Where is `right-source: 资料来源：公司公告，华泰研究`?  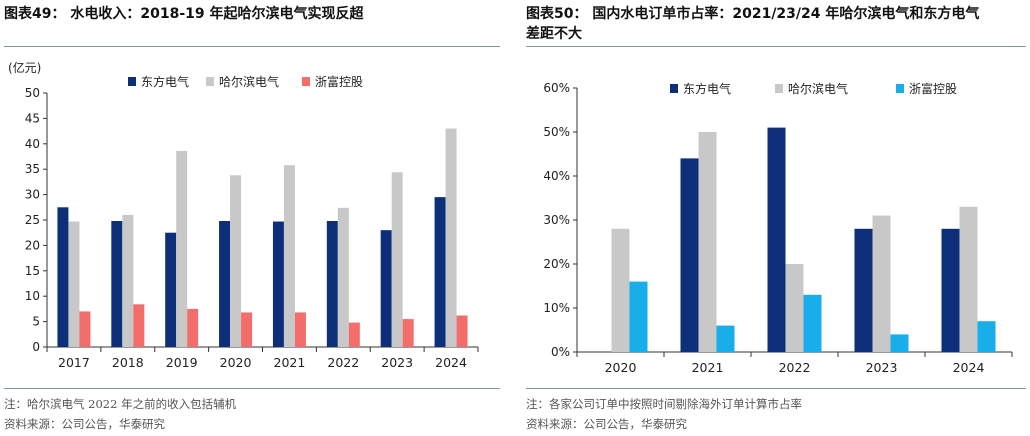 right-source: 资料来源：公司公告，华泰研究 is located at coordinates (606, 424).